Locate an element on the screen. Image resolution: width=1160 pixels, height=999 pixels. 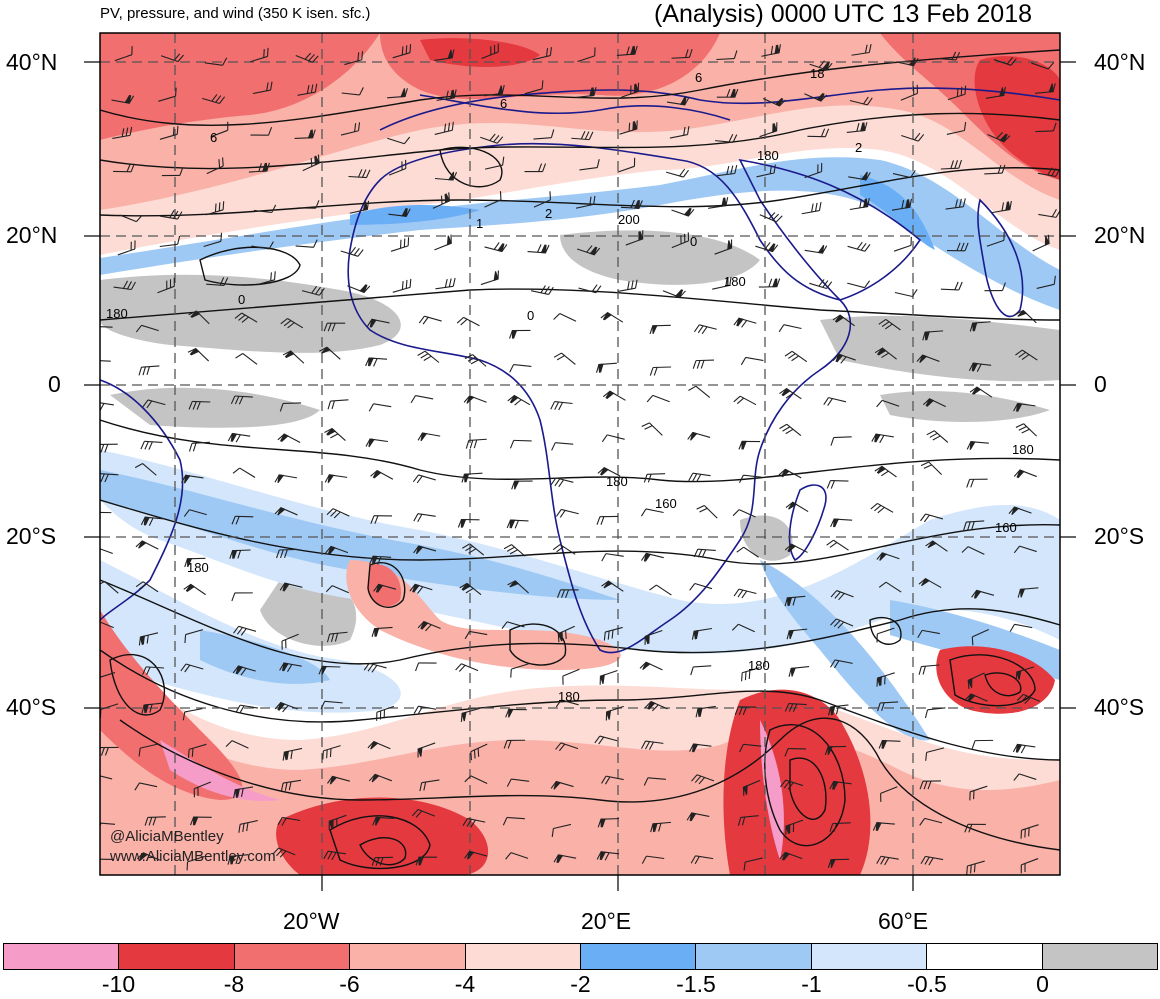
pv-region-south-dark3 is located at coordinates (797, 782).